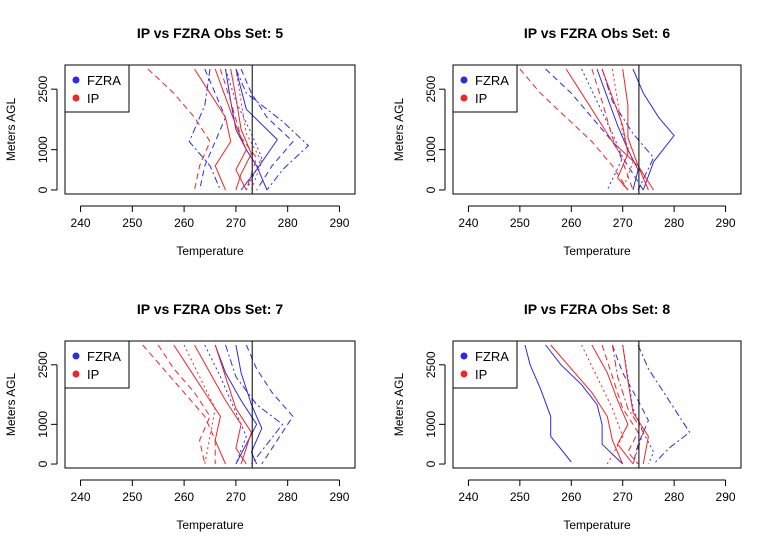 The image size is (777, 550). I want to click on chart-title: IP vs FZRA Obs Set: 6, so click(597, 33).